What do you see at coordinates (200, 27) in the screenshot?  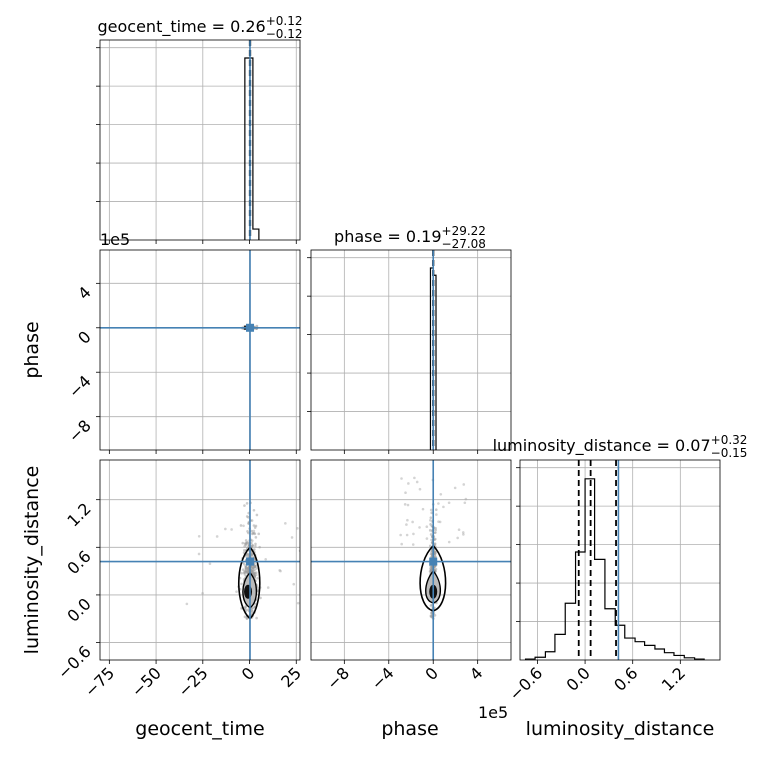 I see `title-geocent_time: geocent_time = 0.26+0.12 −0.12` at bounding box center [200, 27].